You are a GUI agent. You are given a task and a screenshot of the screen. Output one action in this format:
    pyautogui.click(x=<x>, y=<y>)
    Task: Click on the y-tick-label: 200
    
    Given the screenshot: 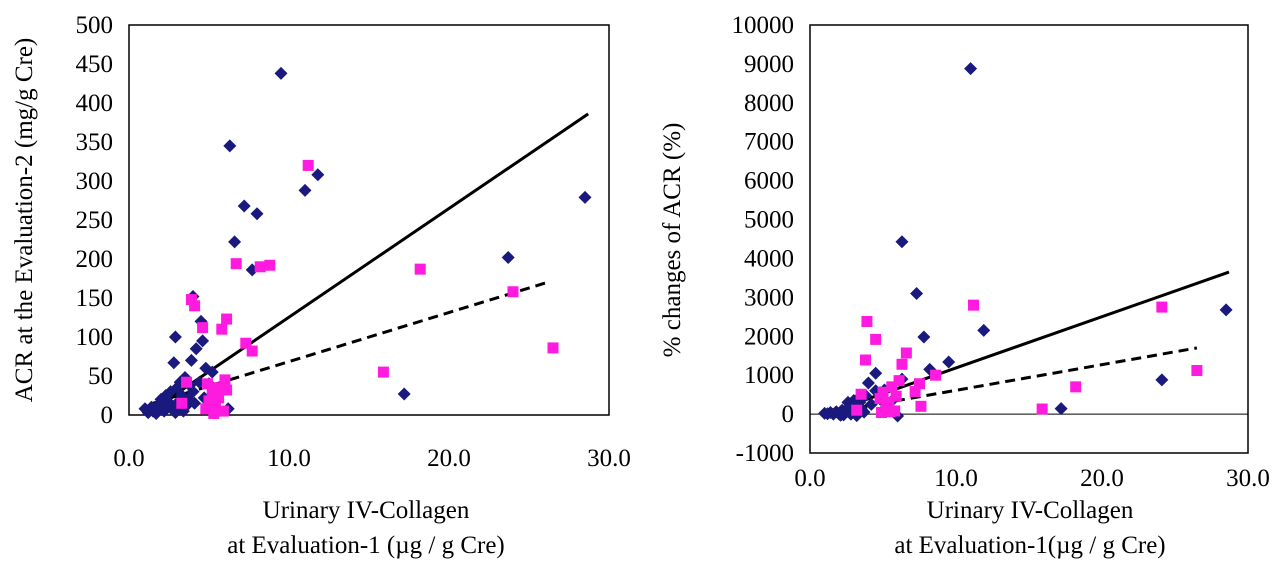 What is the action you would take?
    pyautogui.click(x=95, y=259)
    